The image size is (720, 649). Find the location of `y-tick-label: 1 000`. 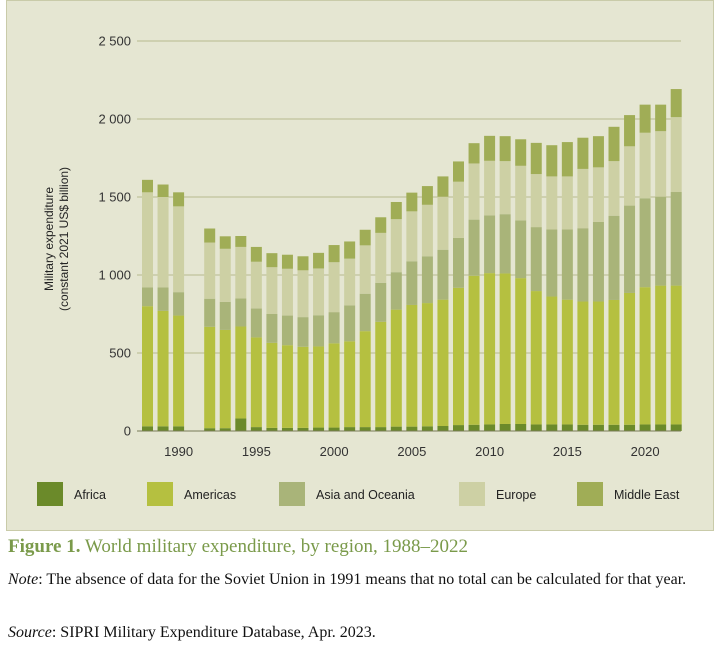

y-tick-label: 1 000 is located at coordinates (114, 275).